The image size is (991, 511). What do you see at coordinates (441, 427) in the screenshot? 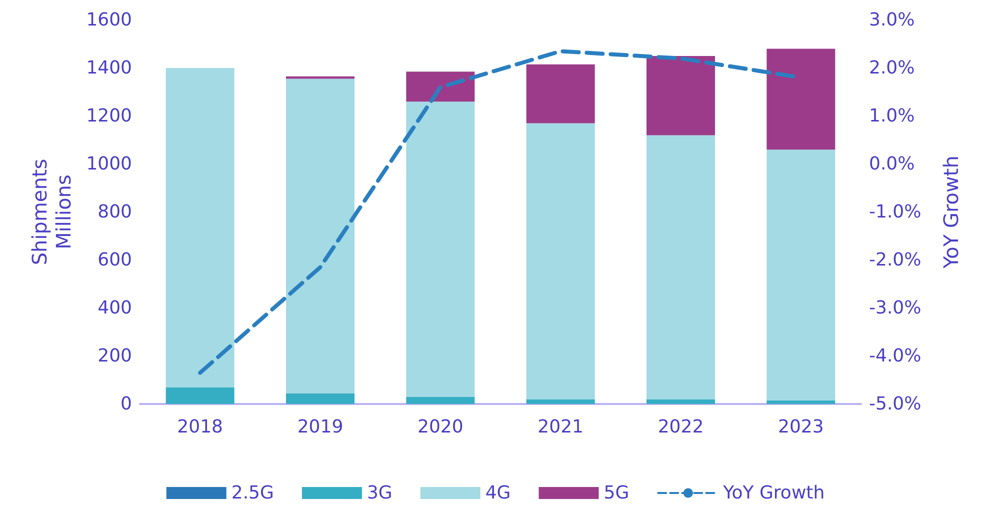
I see `x-tick-label: 2020` at bounding box center [441, 427].